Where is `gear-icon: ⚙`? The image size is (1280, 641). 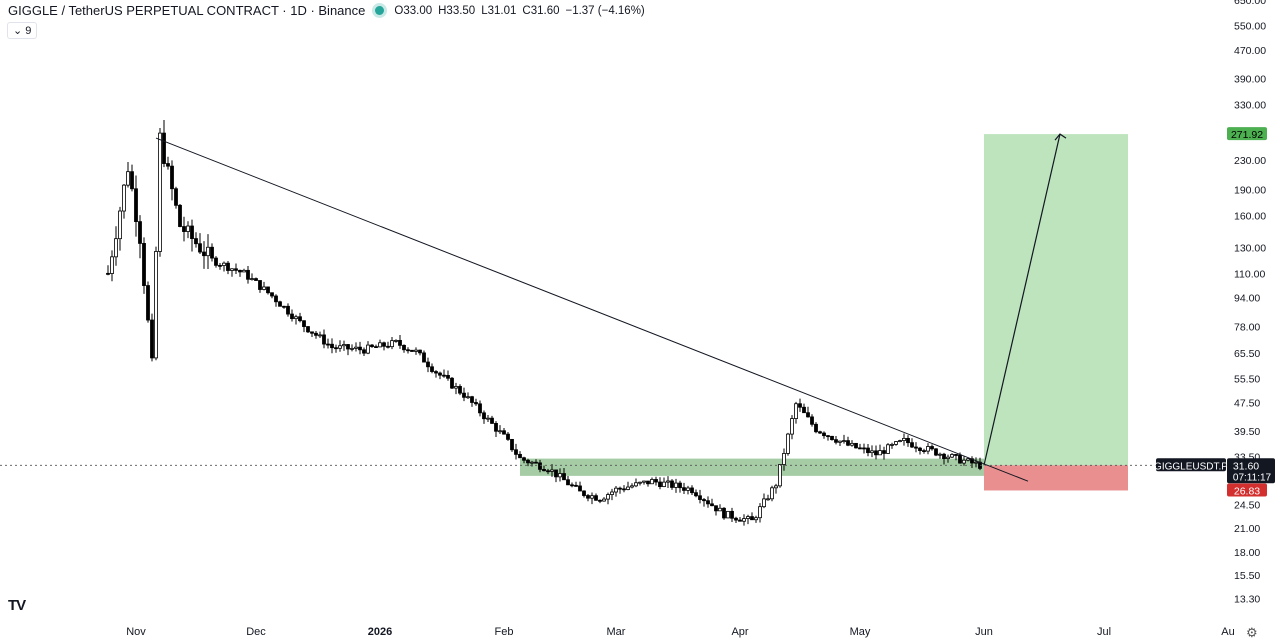 gear-icon: ⚙ is located at coordinates (1252, 632).